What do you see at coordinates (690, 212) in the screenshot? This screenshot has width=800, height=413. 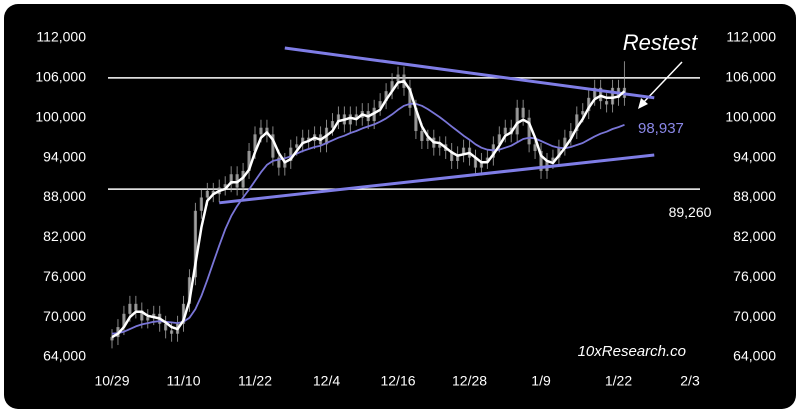 I see `hline-label: 89,260` at bounding box center [690, 212].